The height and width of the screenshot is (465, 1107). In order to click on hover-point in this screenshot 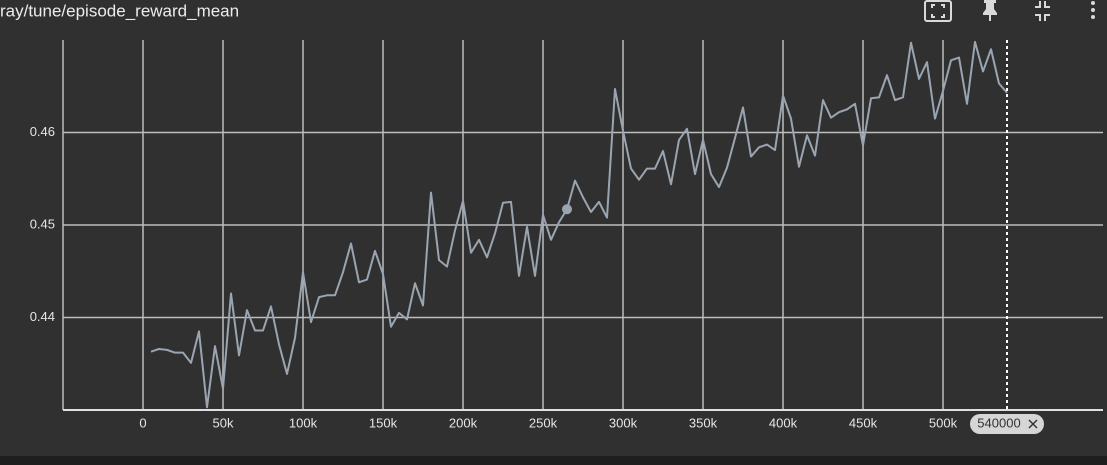, I will do `click(567, 209)`.